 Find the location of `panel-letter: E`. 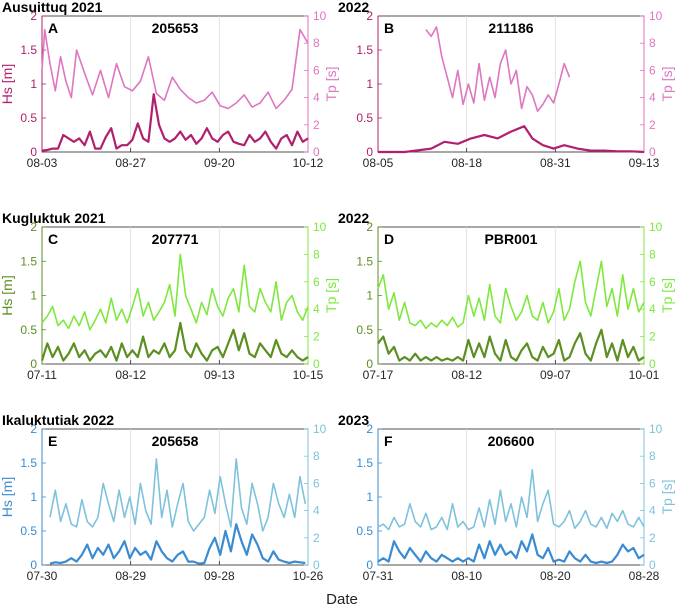

panel-letter: E is located at coordinates (52, 441).